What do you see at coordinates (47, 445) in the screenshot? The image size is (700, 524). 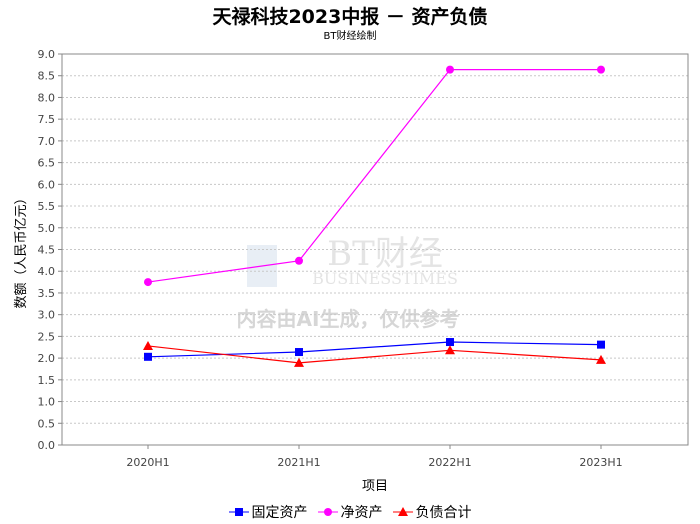 I see `y-tick-label: 0.0` at bounding box center [47, 445].